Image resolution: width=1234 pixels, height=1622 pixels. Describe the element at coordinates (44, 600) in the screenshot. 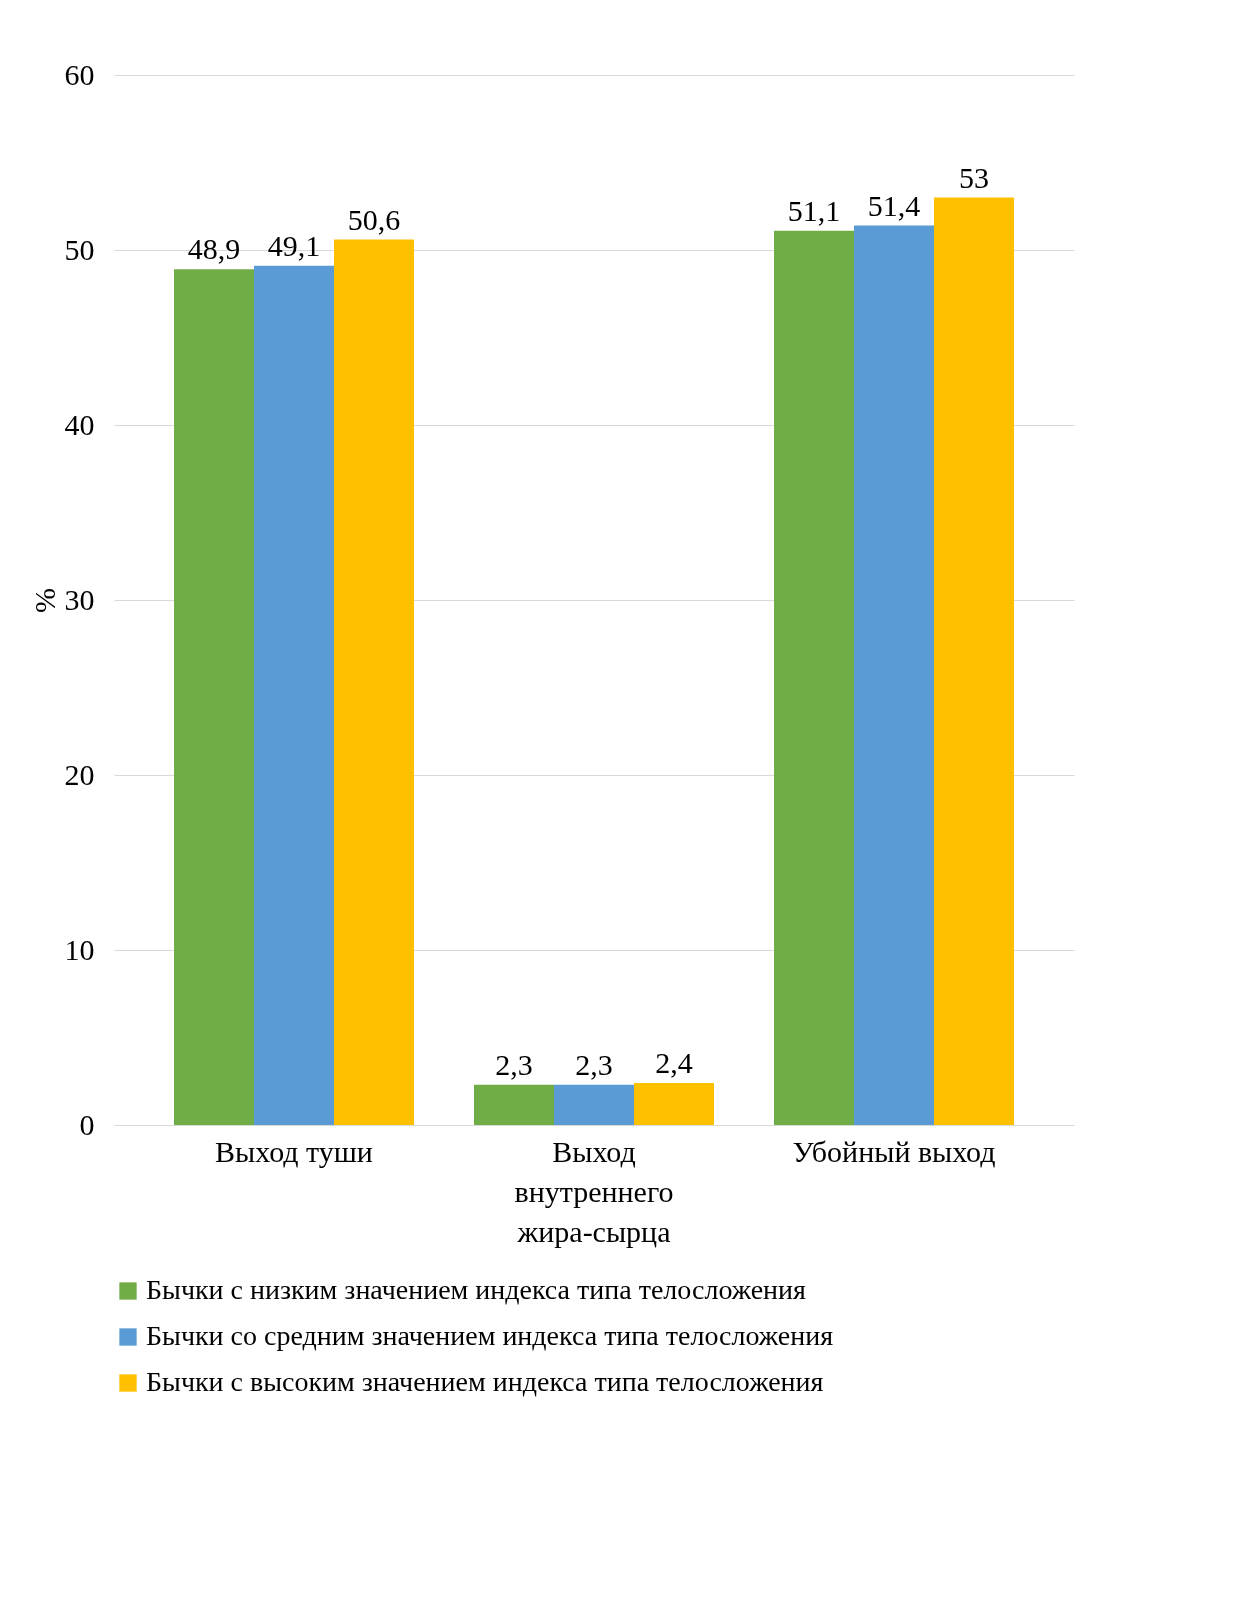

I see `y-axis-title: %` at that location.